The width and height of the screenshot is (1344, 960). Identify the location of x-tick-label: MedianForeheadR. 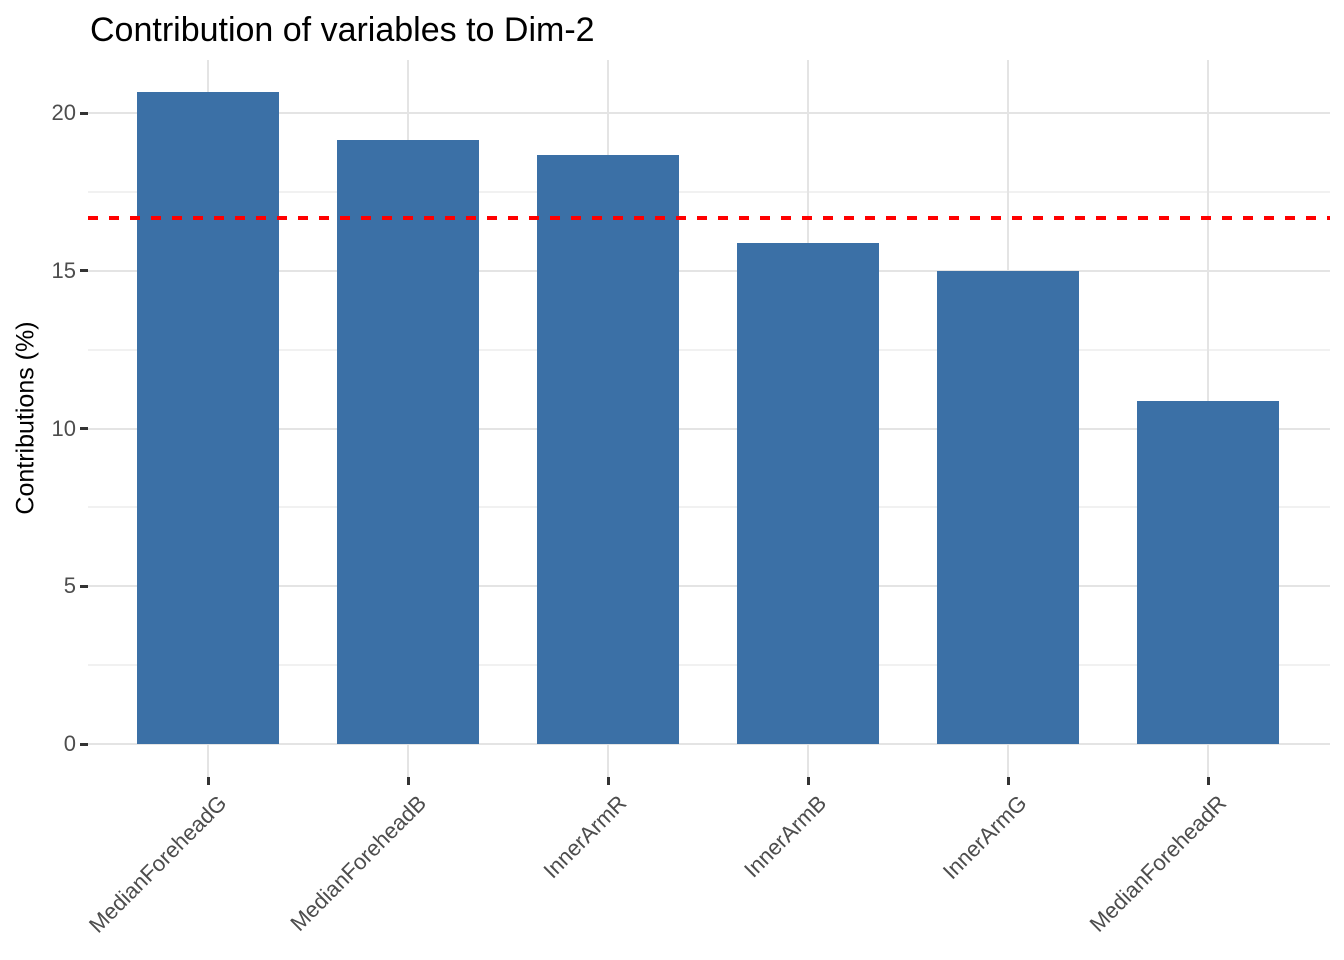
(1158, 863).